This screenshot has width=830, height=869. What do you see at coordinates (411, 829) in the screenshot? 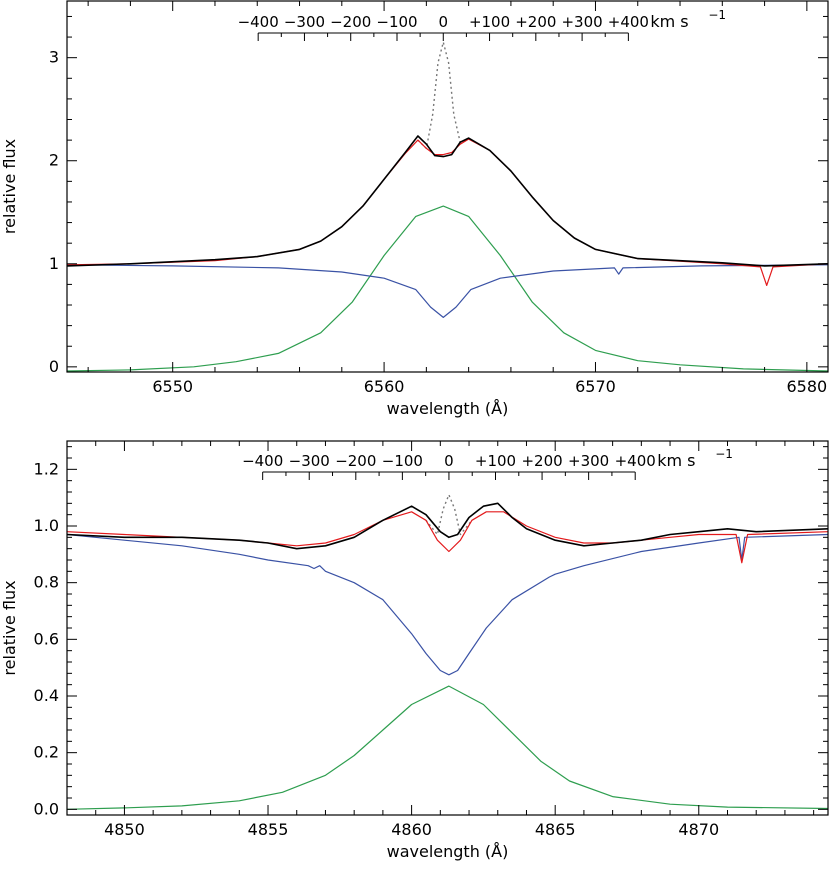
I see `x-tick-label: 4860` at bounding box center [411, 829].